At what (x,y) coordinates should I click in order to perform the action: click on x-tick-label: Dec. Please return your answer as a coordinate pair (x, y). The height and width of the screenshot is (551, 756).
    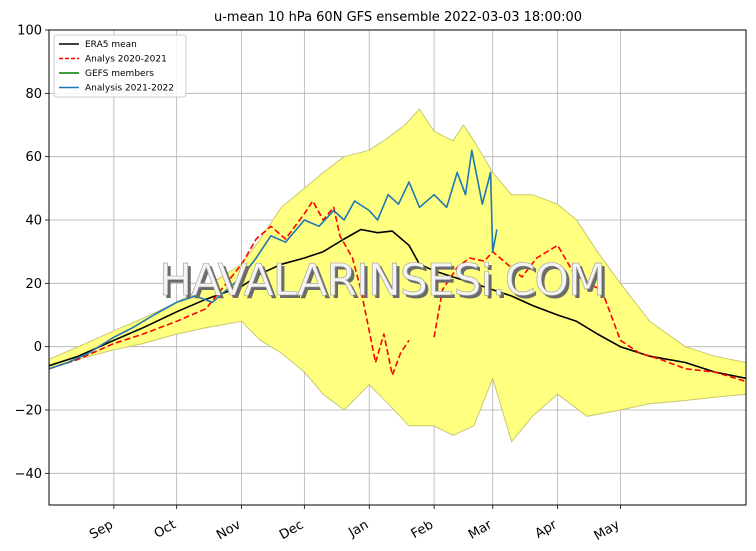
    Looking at the image, I should click on (291, 530).